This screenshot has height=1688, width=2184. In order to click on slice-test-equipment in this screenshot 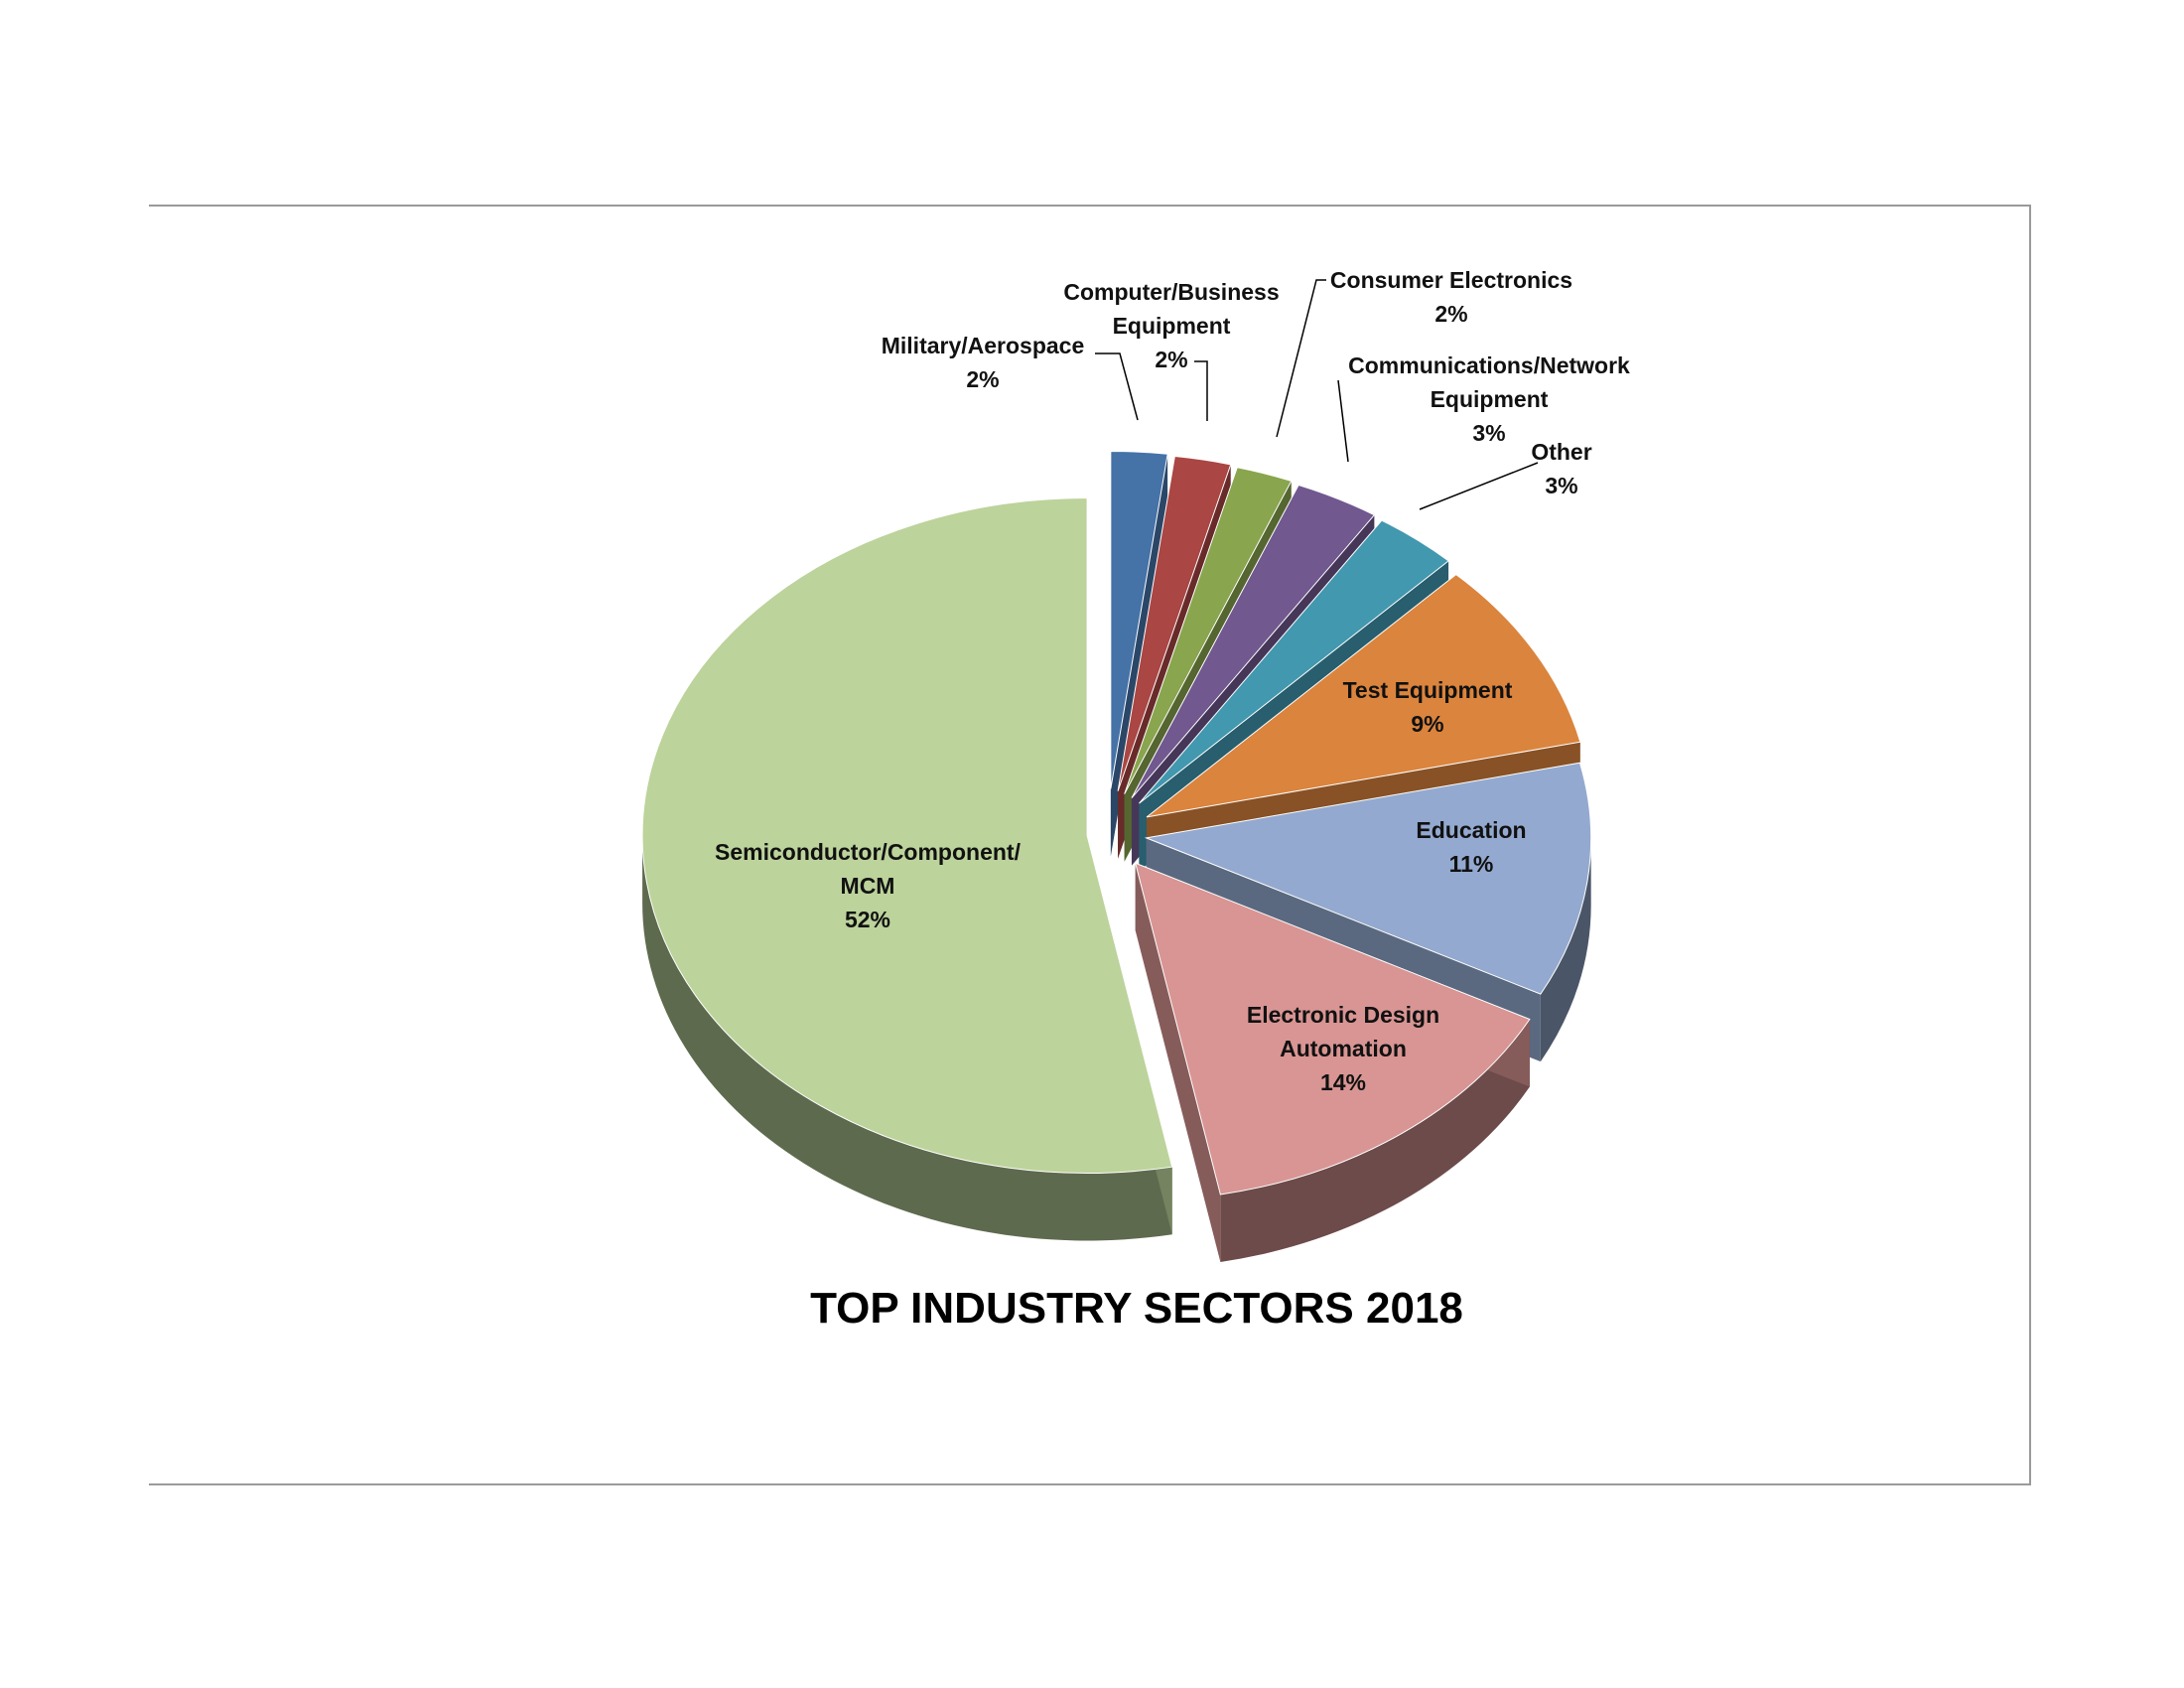, I will do `click(1363, 695)`.